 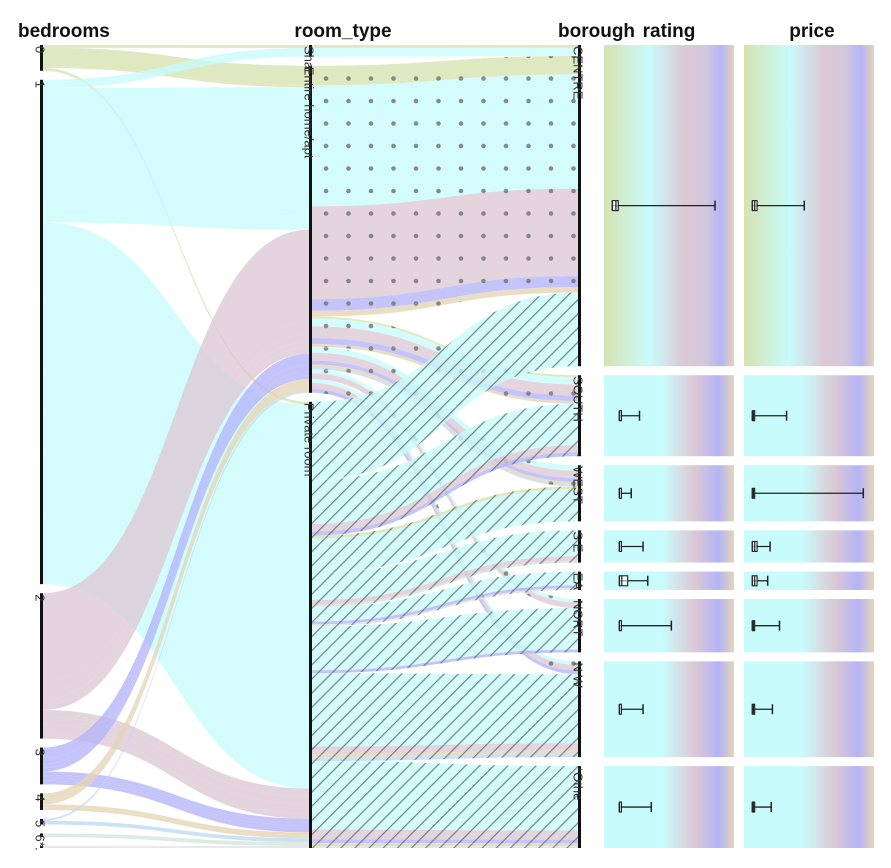 What do you see at coordinates (596, 31) in the screenshot?
I see `title-borough: borough` at bounding box center [596, 31].